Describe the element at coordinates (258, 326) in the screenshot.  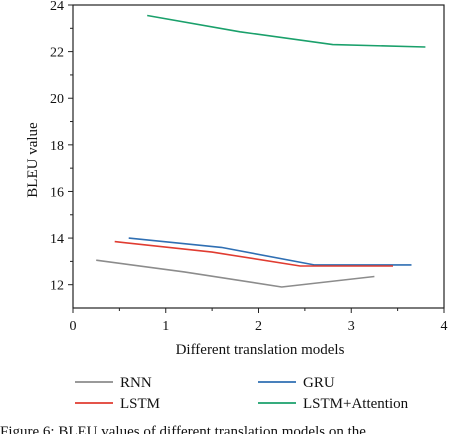
I see `x-tick-label: 2` at that location.